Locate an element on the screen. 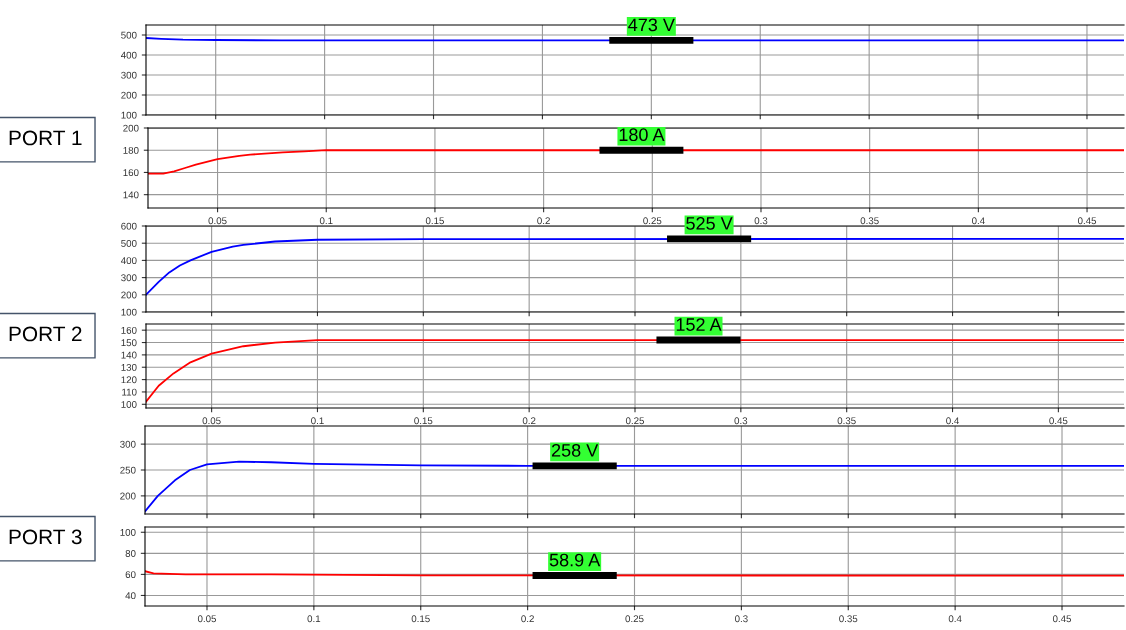 The width and height of the screenshot is (1126, 630). y-tick-label: 130 is located at coordinates (129, 367).